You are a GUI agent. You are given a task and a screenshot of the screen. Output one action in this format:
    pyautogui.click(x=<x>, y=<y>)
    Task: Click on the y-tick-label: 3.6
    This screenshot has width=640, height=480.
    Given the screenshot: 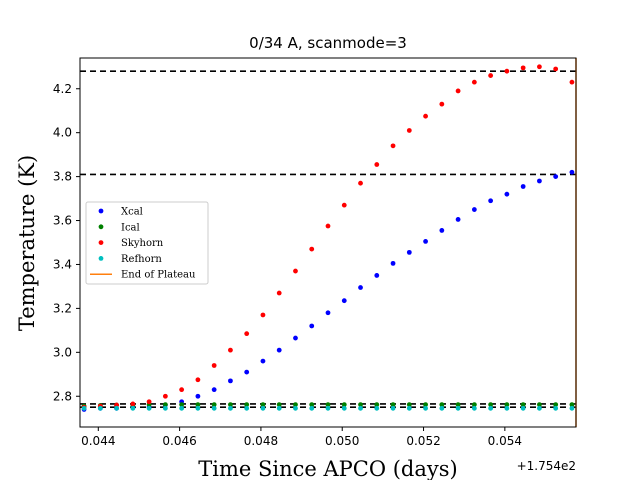 What is the action you would take?
    pyautogui.click(x=62, y=221)
    